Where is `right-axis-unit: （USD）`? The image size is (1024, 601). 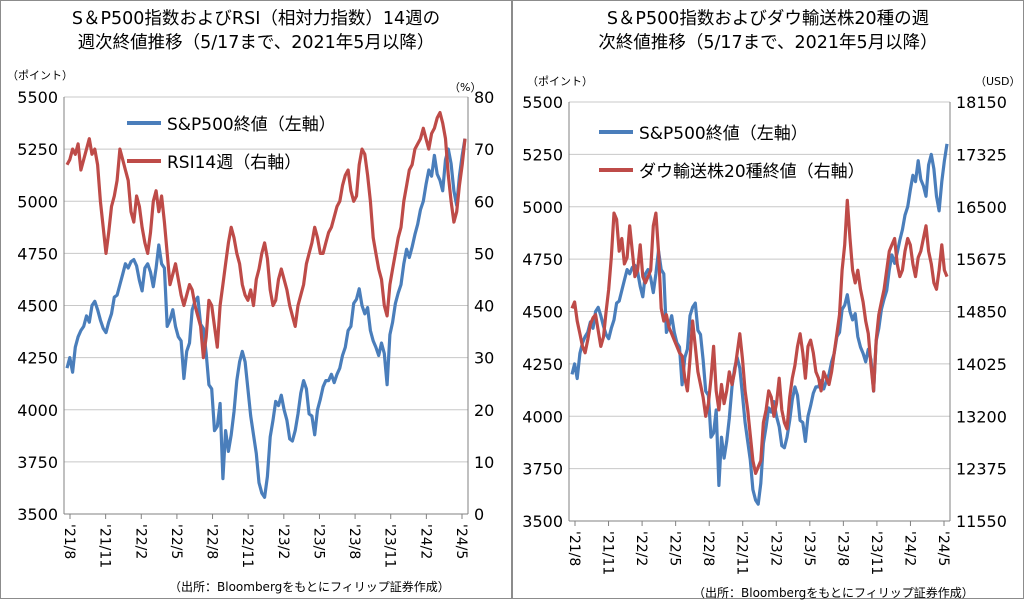 right-axis-unit: （USD） is located at coordinates (998, 81).